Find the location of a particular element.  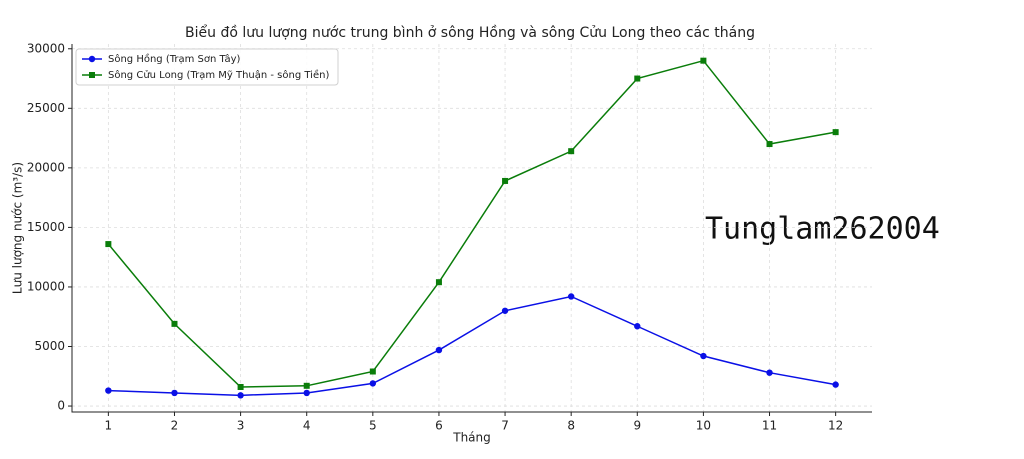

y-tick-label: 25000 is located at coordinates (46, 108).